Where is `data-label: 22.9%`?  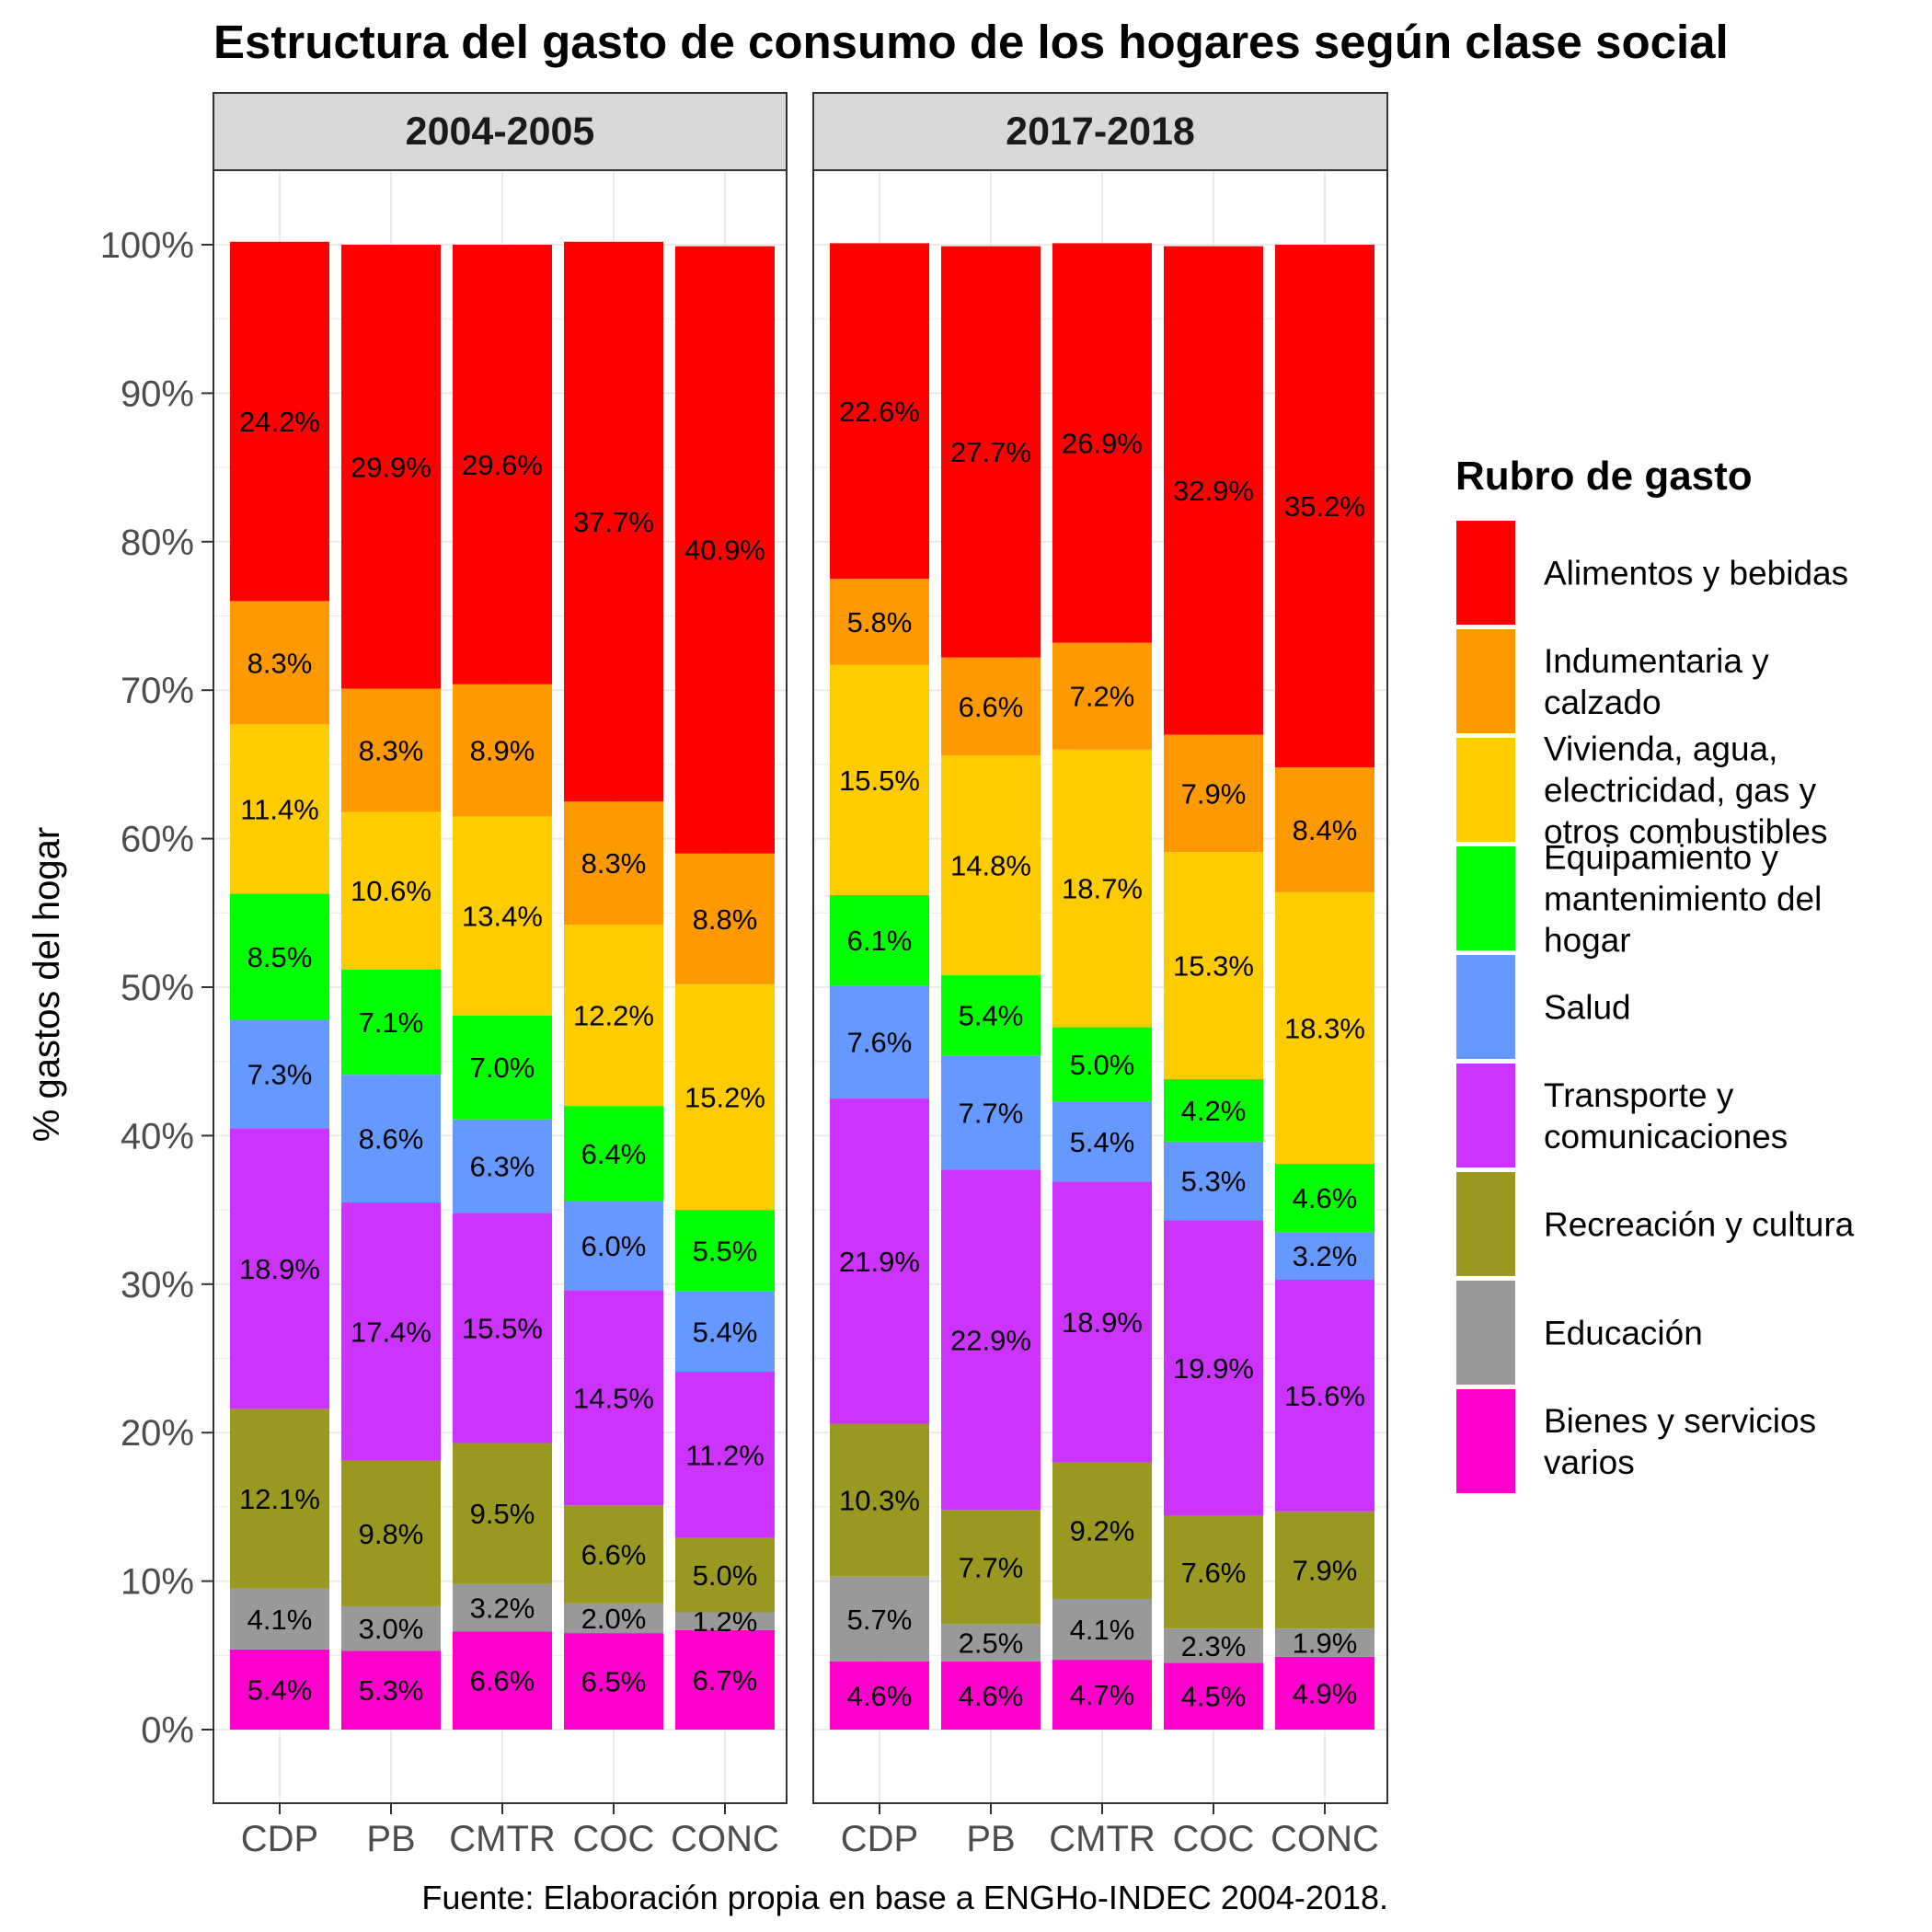
data-label: 22.9% is located at coordinates (991, 1340).